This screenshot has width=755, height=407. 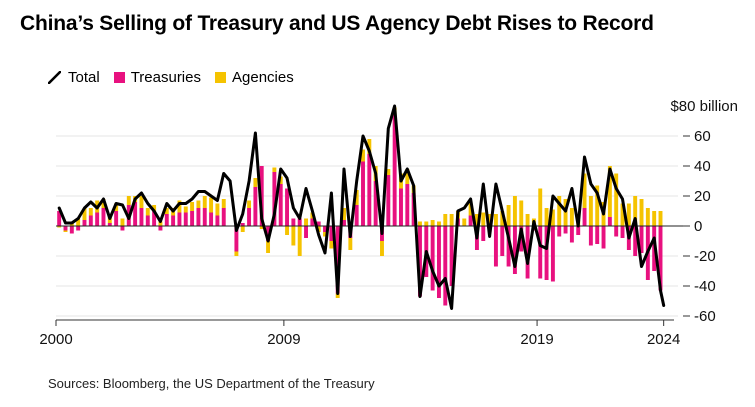 I want to click on legend-label-treasuries: Treasuries, so click(x=165, y=77).